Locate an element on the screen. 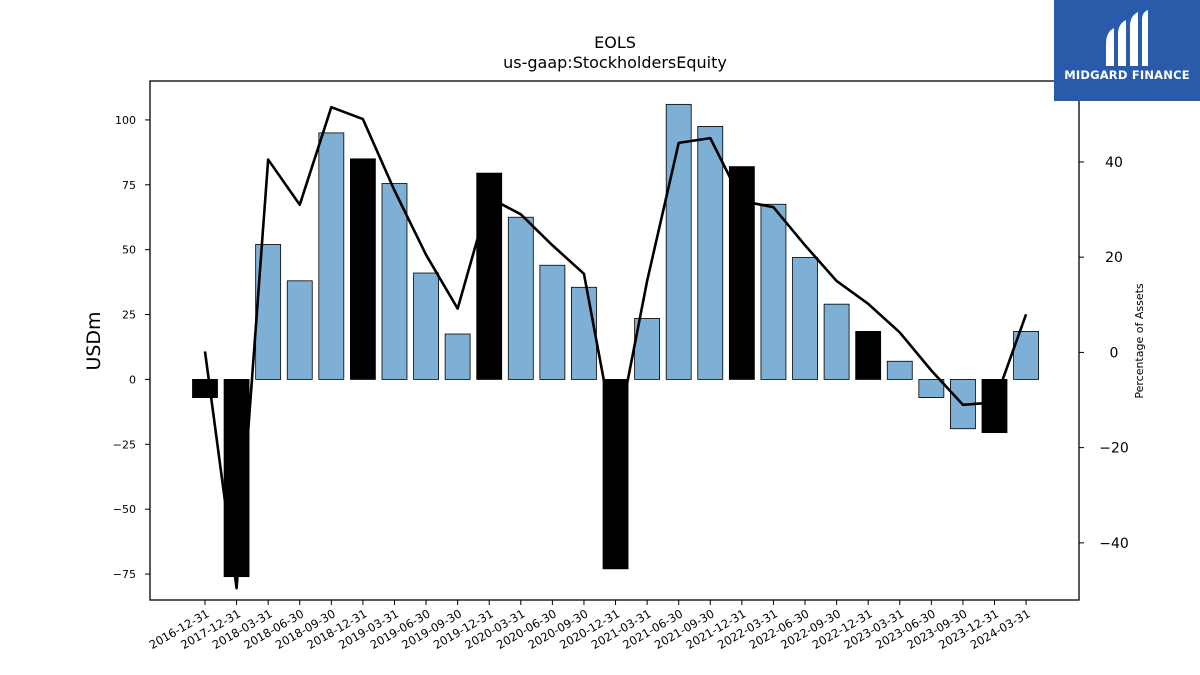 Image resolution: width=1200 pixels, height=675 pixels. y-tick-label: 25 is located at coordinates (129, 315).